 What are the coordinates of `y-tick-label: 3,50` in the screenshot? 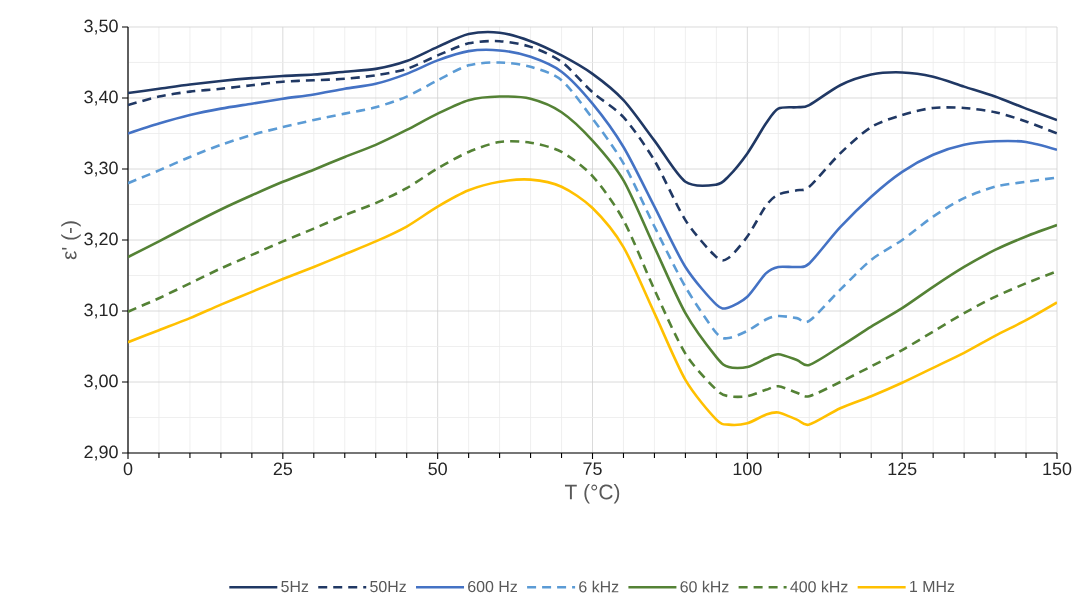 It's located at (101, 27).